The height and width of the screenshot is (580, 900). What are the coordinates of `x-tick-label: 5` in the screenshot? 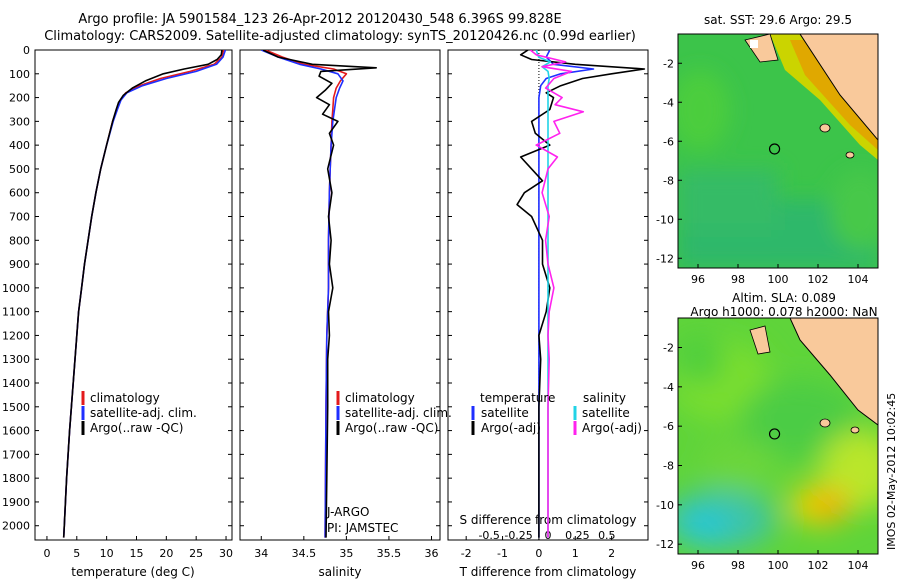 It's located at (76, 553).